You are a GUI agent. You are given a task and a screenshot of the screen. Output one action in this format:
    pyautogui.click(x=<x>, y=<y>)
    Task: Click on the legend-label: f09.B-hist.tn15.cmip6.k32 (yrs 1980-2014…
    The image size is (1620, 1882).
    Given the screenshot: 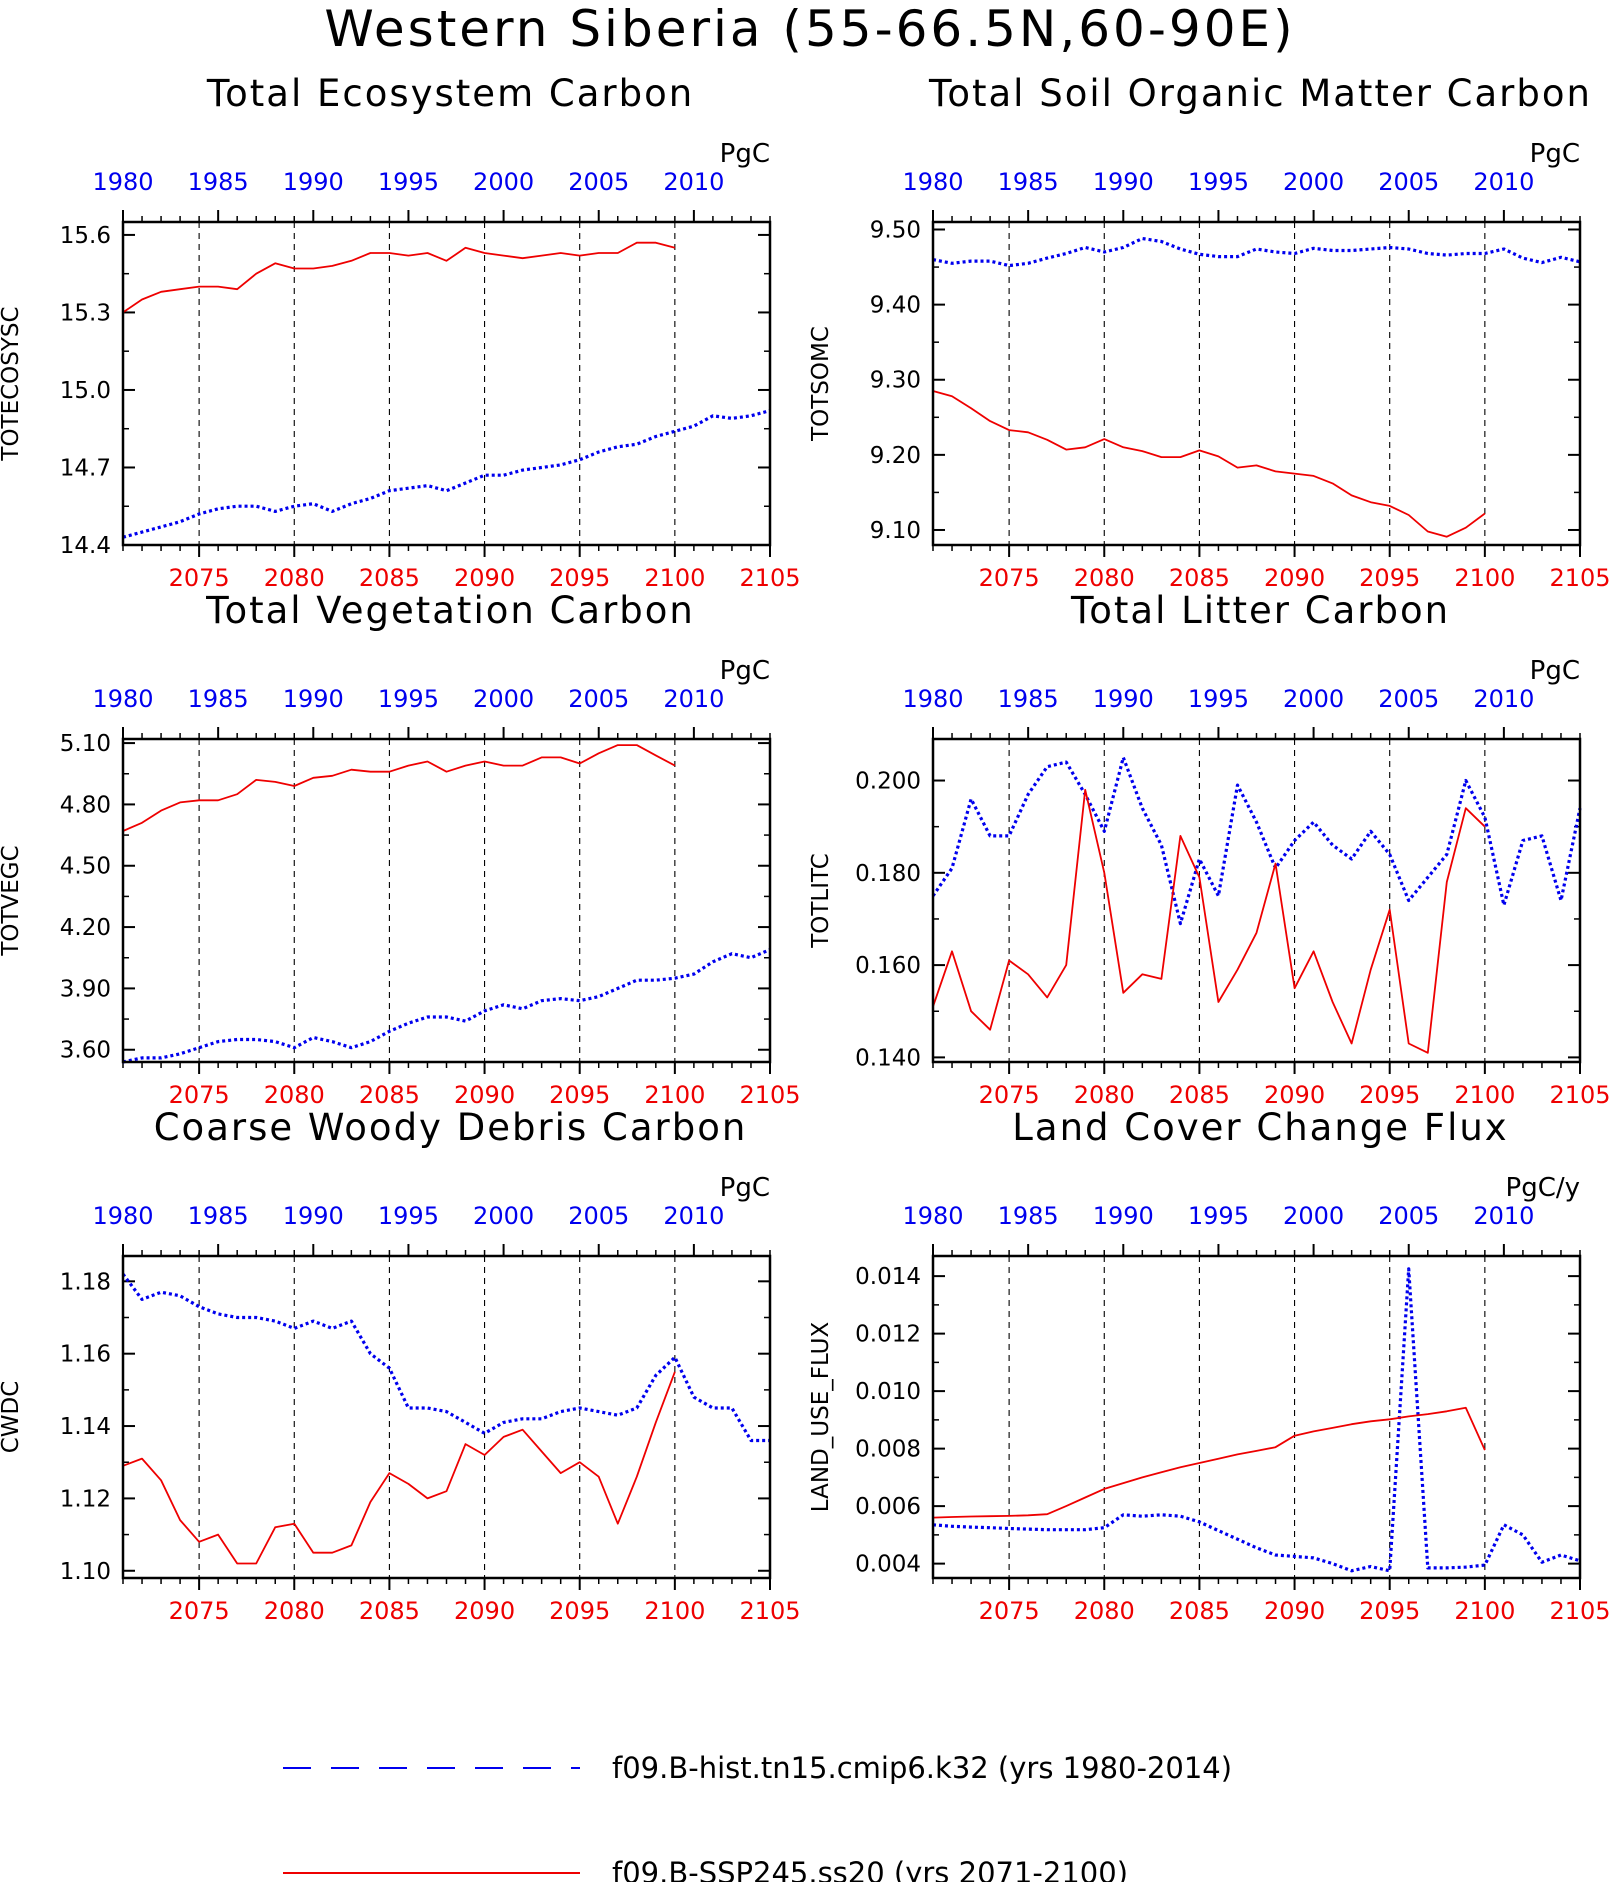 What is the action you would take?
    pyautogui.click(x=922, y=1768)
    